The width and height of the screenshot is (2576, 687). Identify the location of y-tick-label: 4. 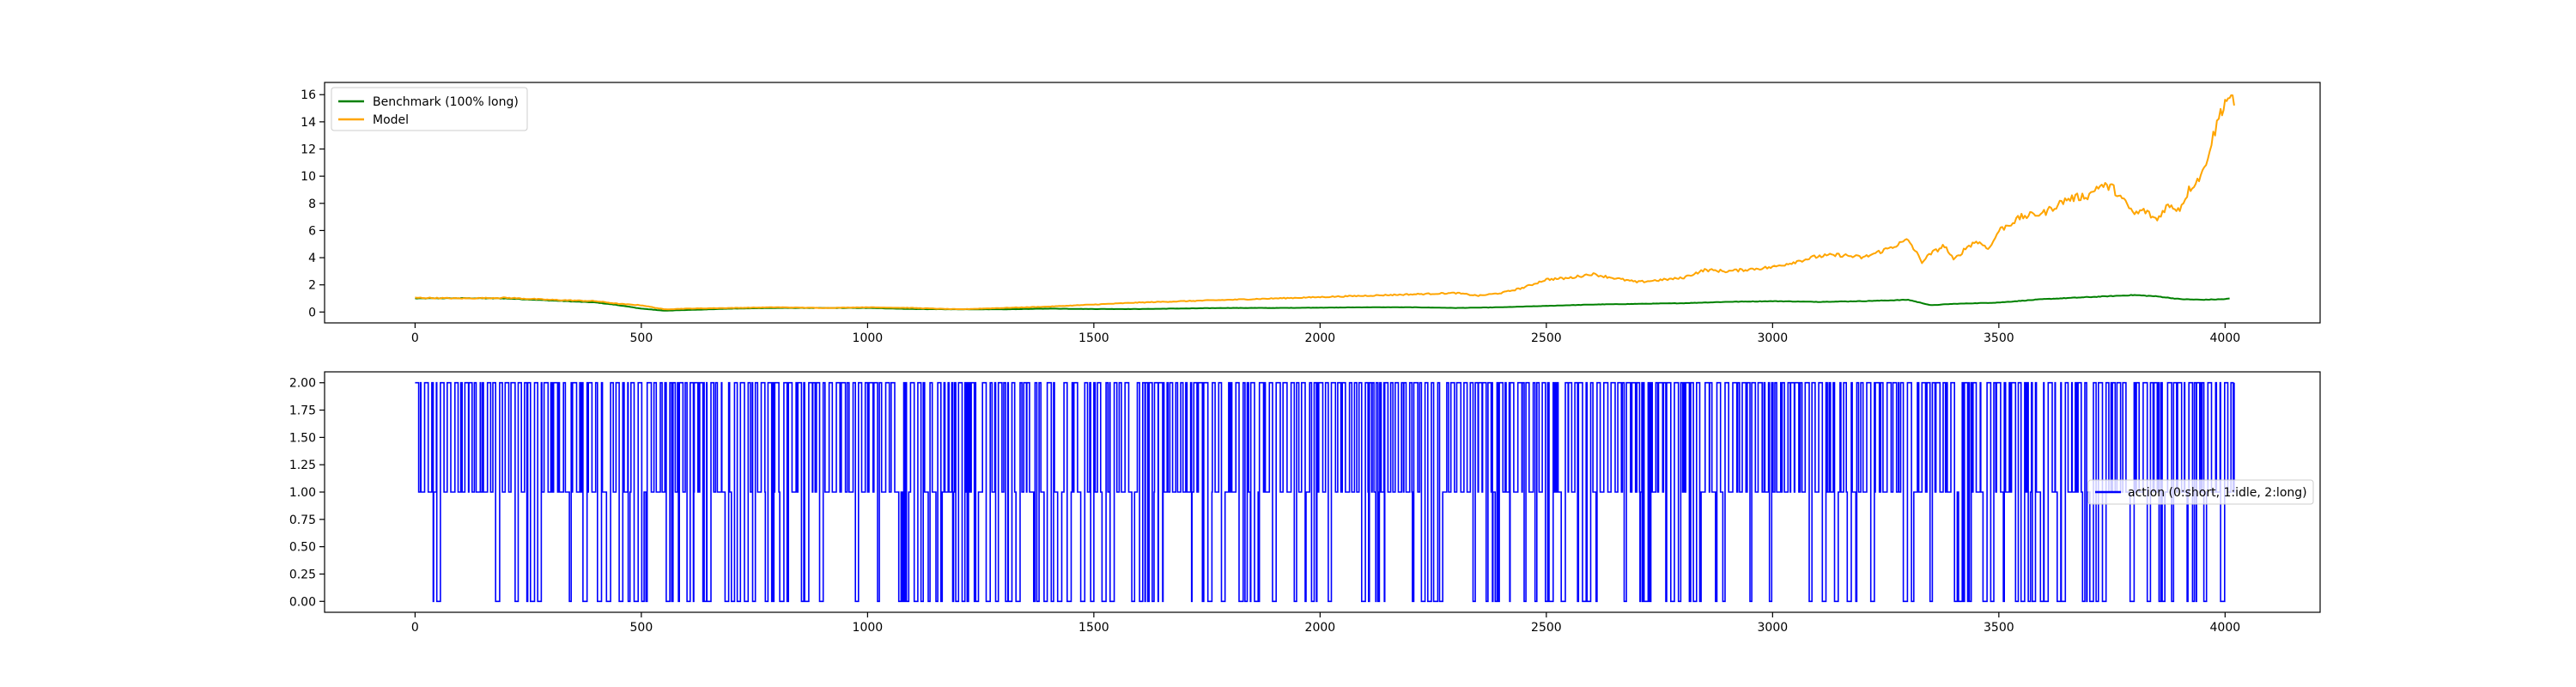
(312, 258).